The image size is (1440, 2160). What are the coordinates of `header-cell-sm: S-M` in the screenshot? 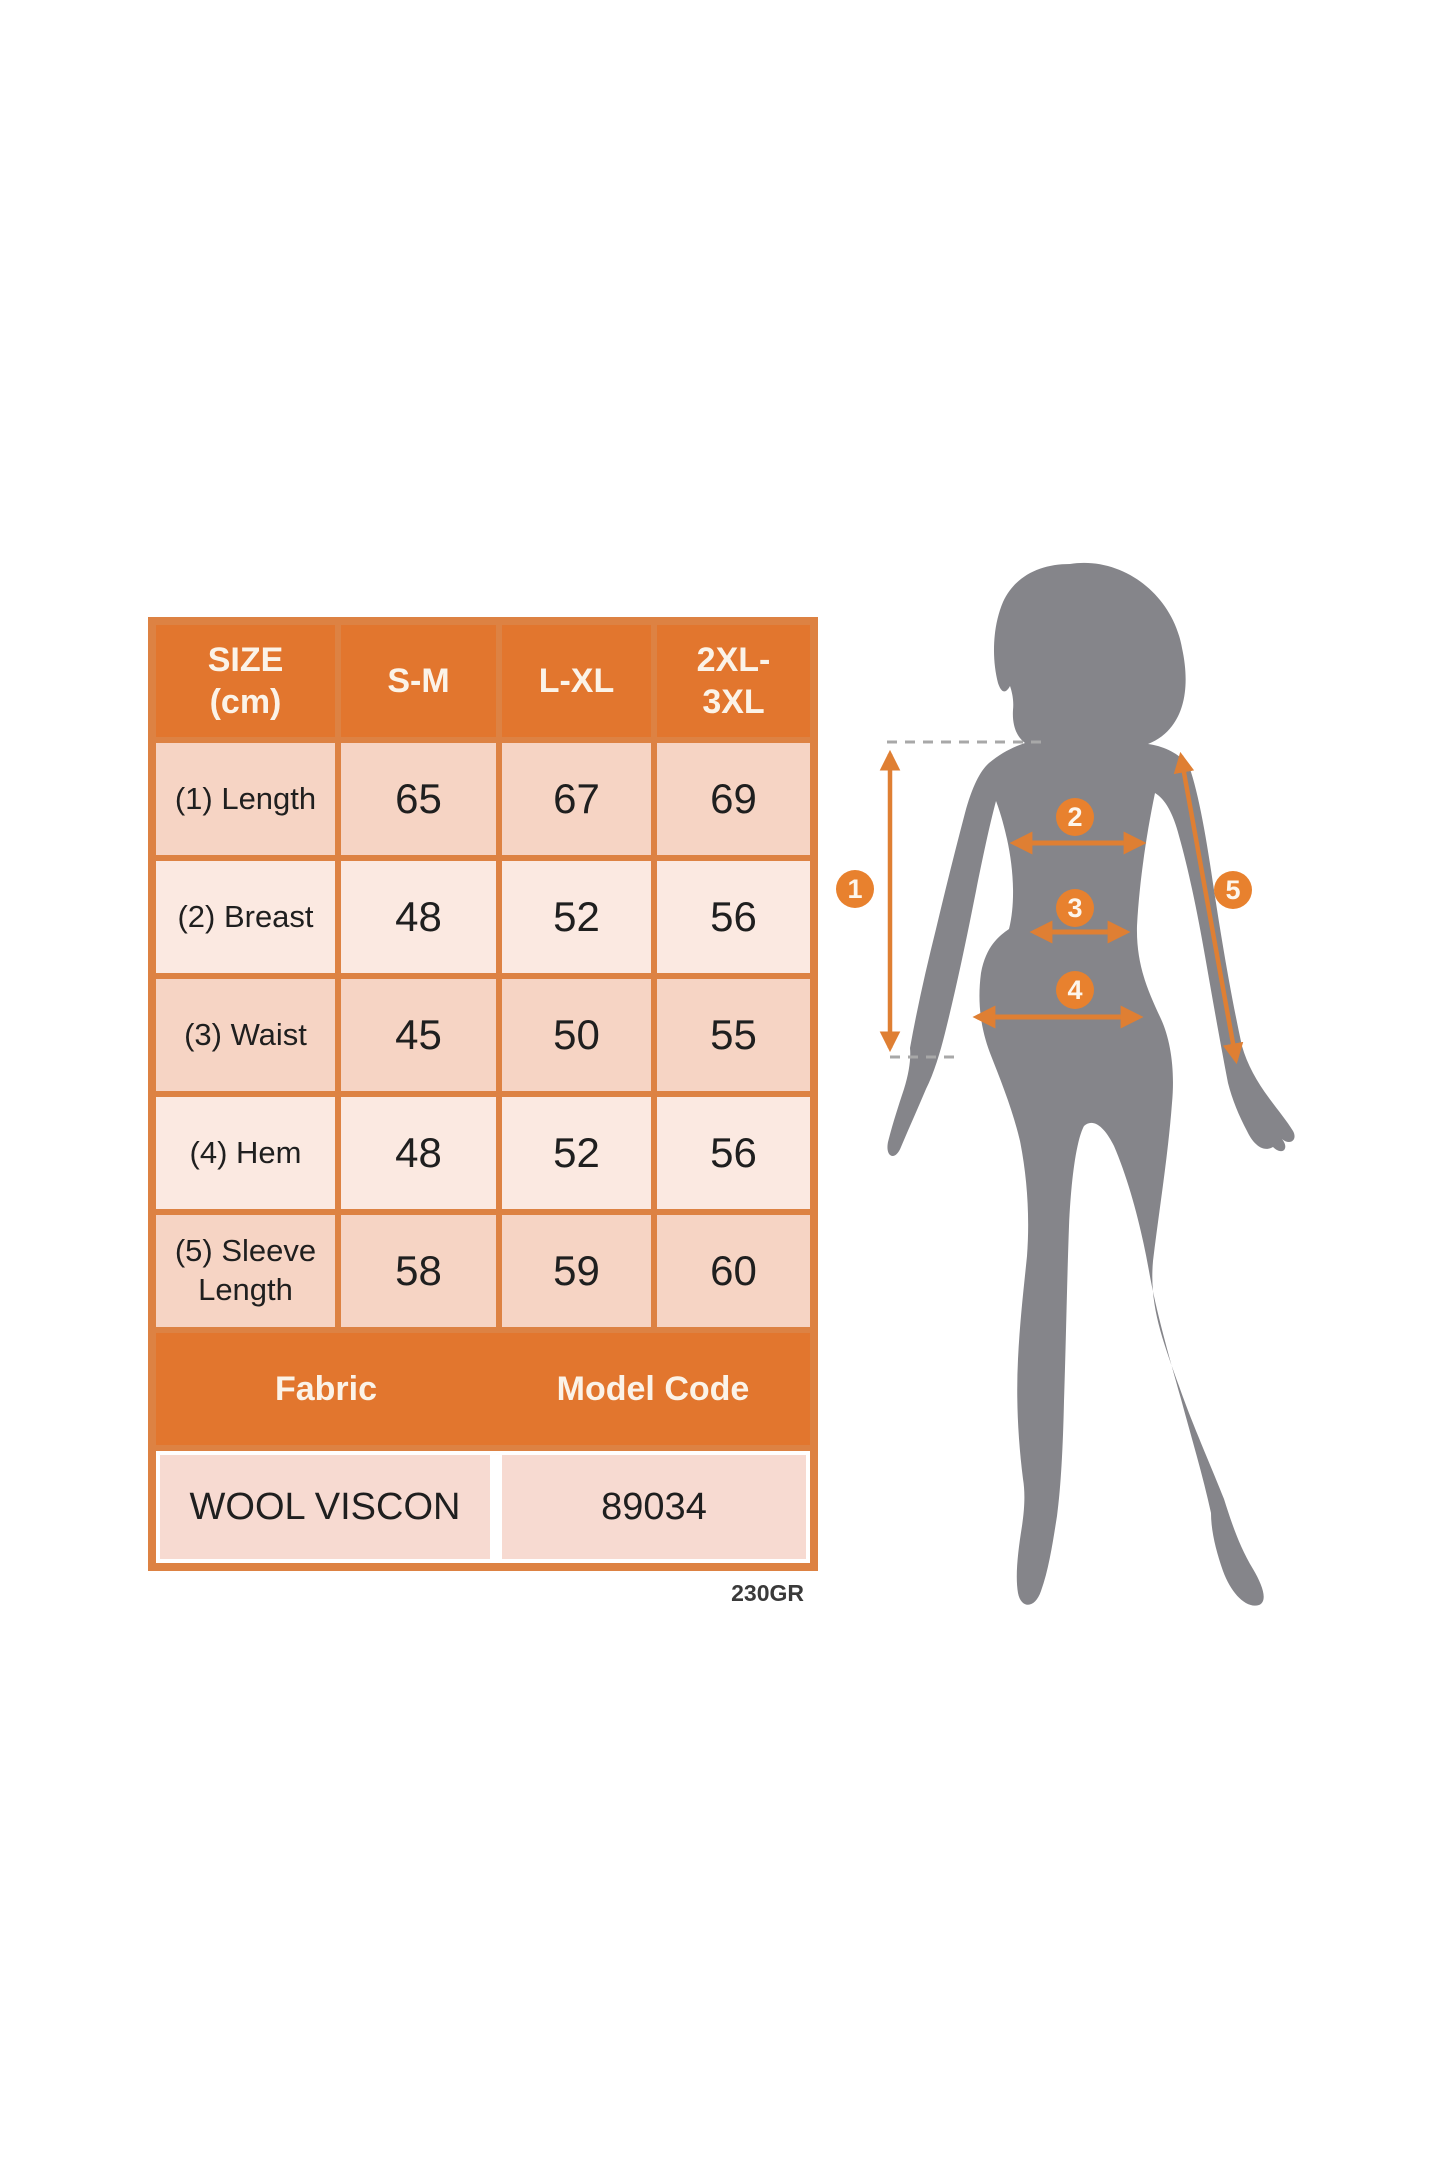 It's located at (418, 681).